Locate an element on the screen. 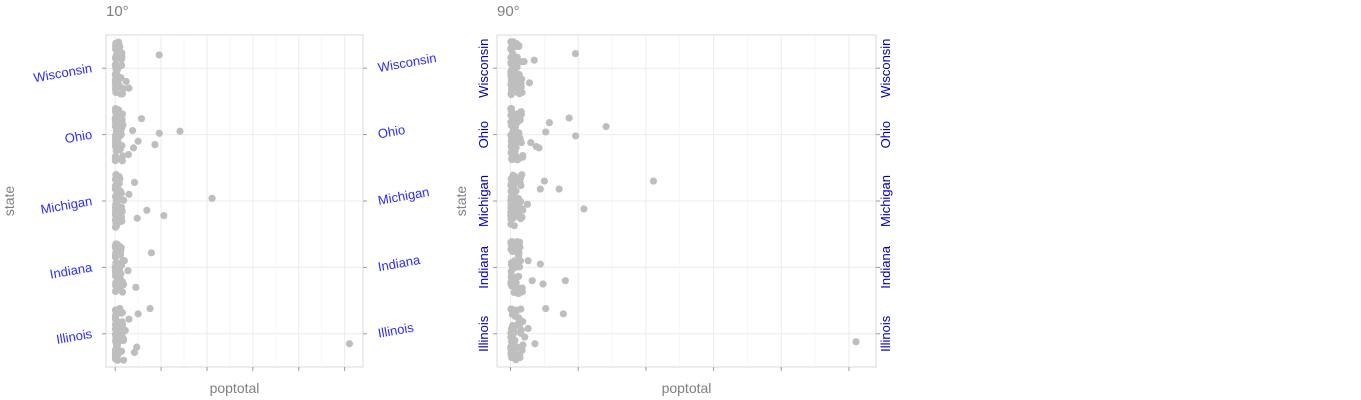 The height and width of the screenshot is (400, 1361). y-axis-title: state is located at coordinates (9, 201).